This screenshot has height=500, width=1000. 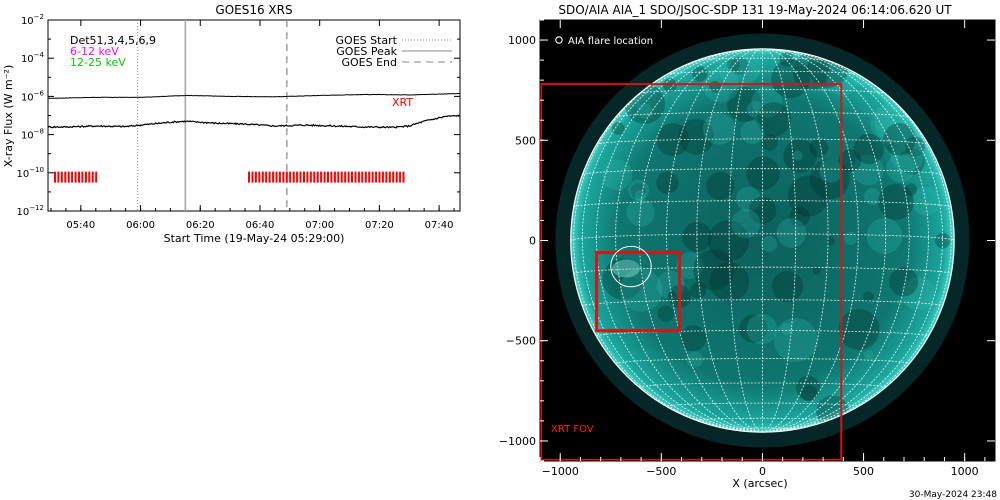 I want to click on lc-title: GOES16 XRS, so click(x=253, y=10).